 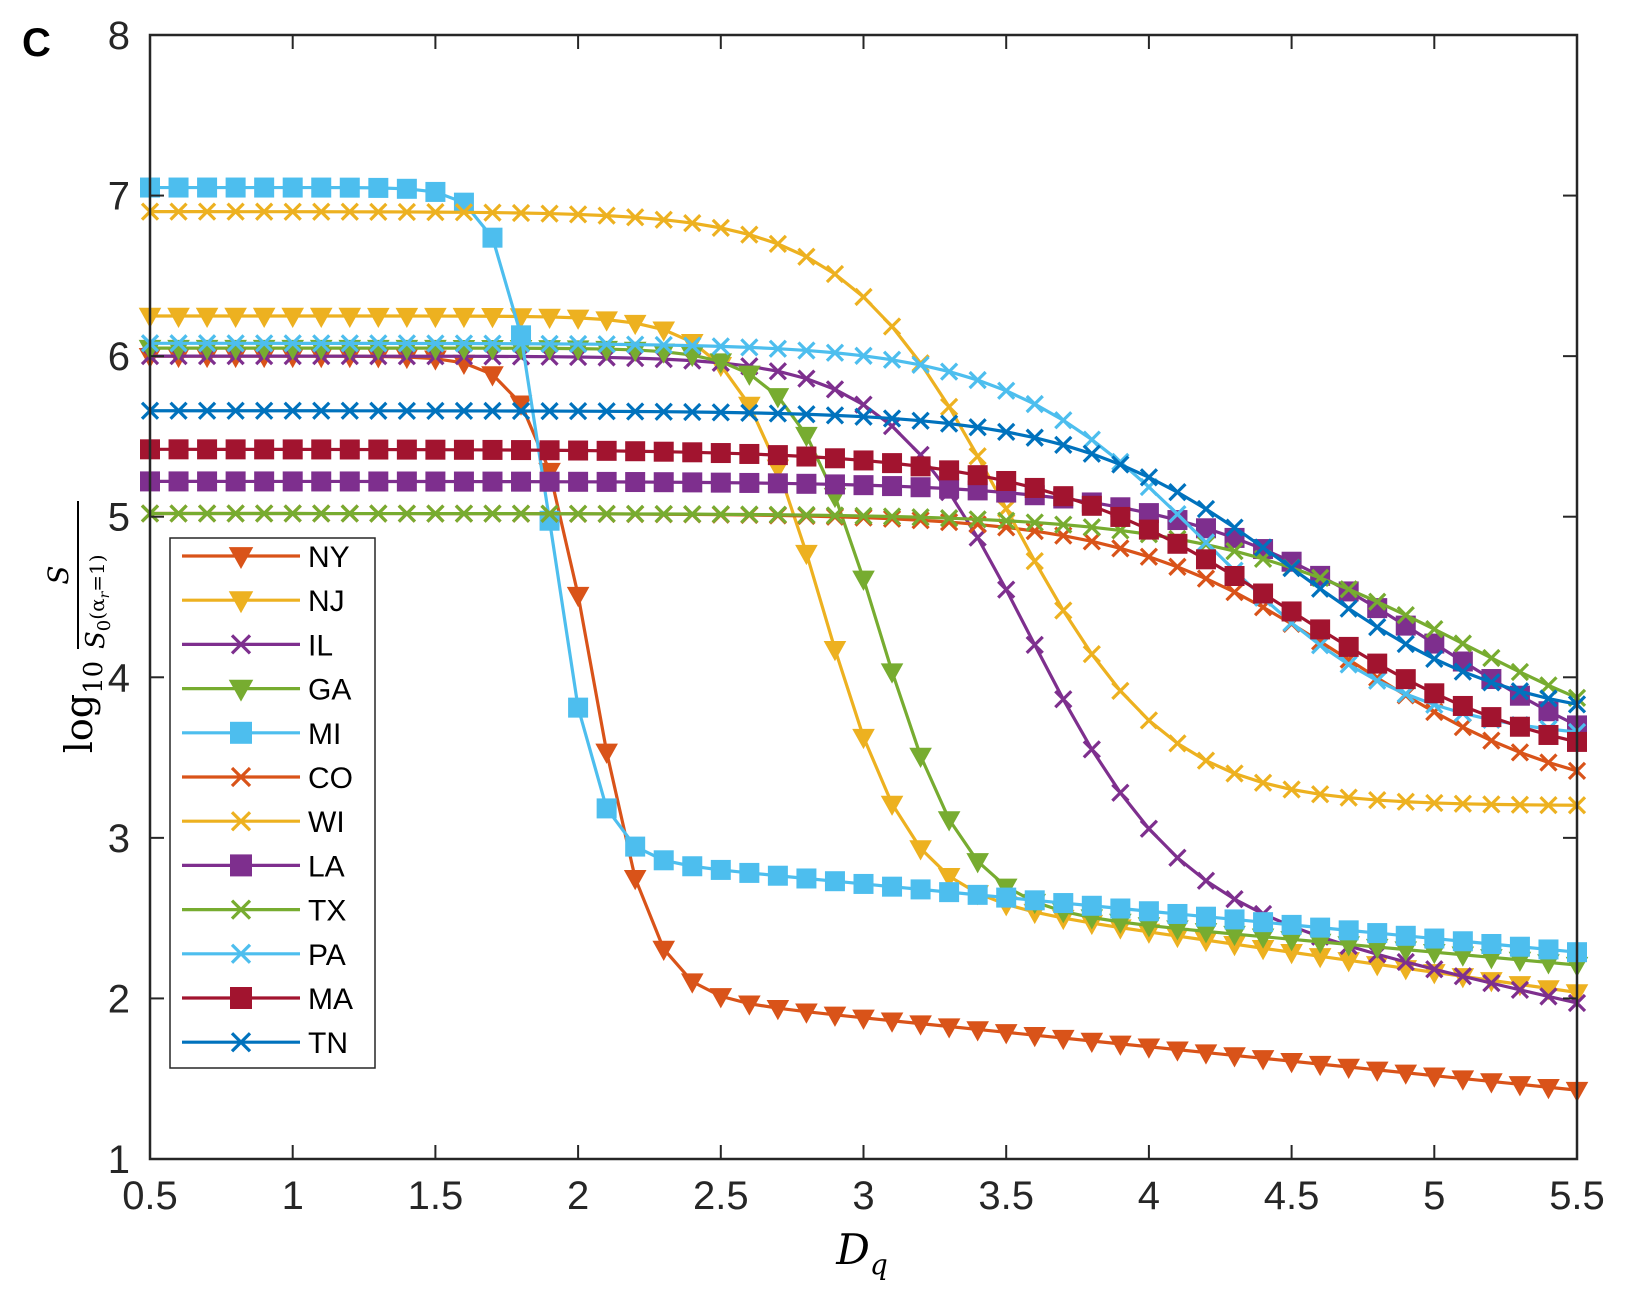 What do you see at coordinates (96, 640) in the screenshot?
I see `y-axis-label-denominator-s: S` at bounding box center [96, 640].